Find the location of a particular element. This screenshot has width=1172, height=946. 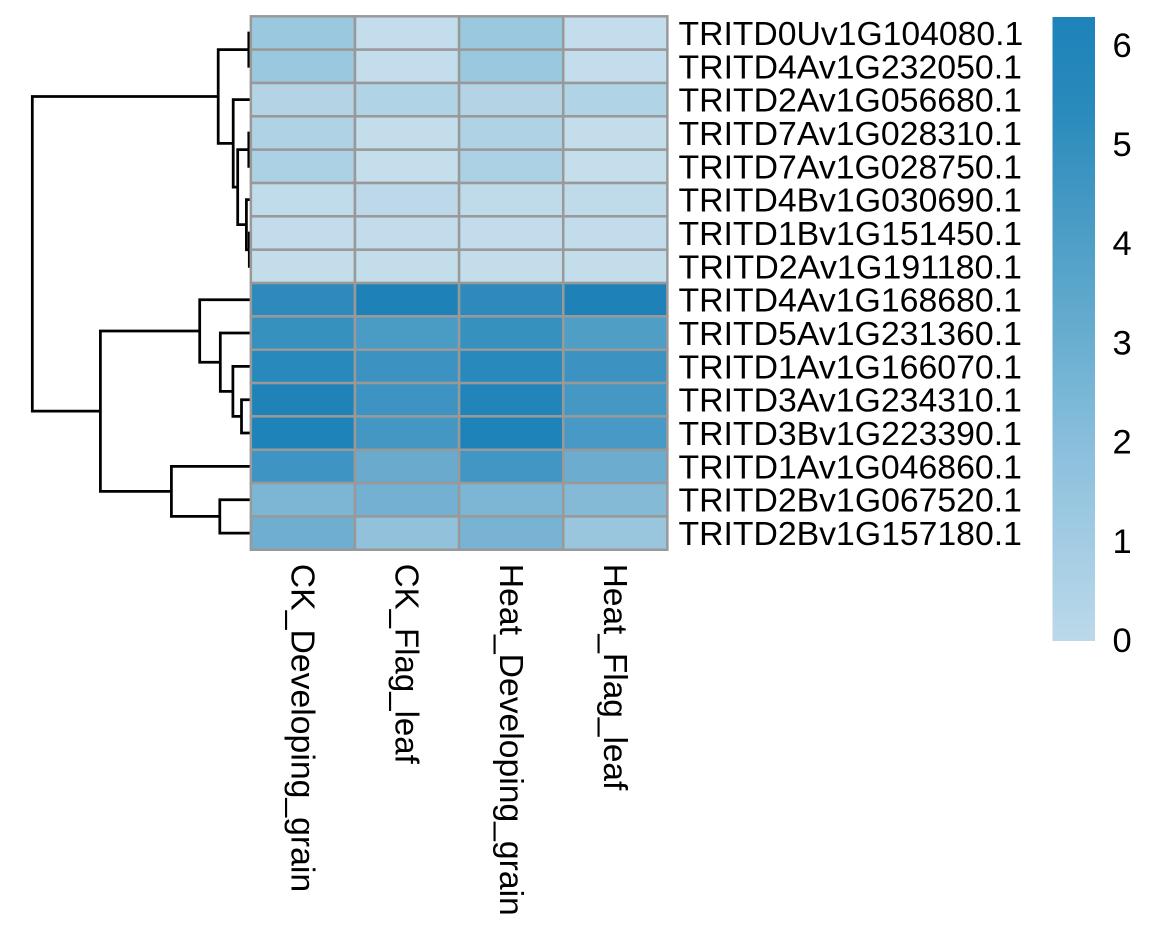

svg-text: TRITD1Bv1G151450.1 is located at coordinates (850, 234).